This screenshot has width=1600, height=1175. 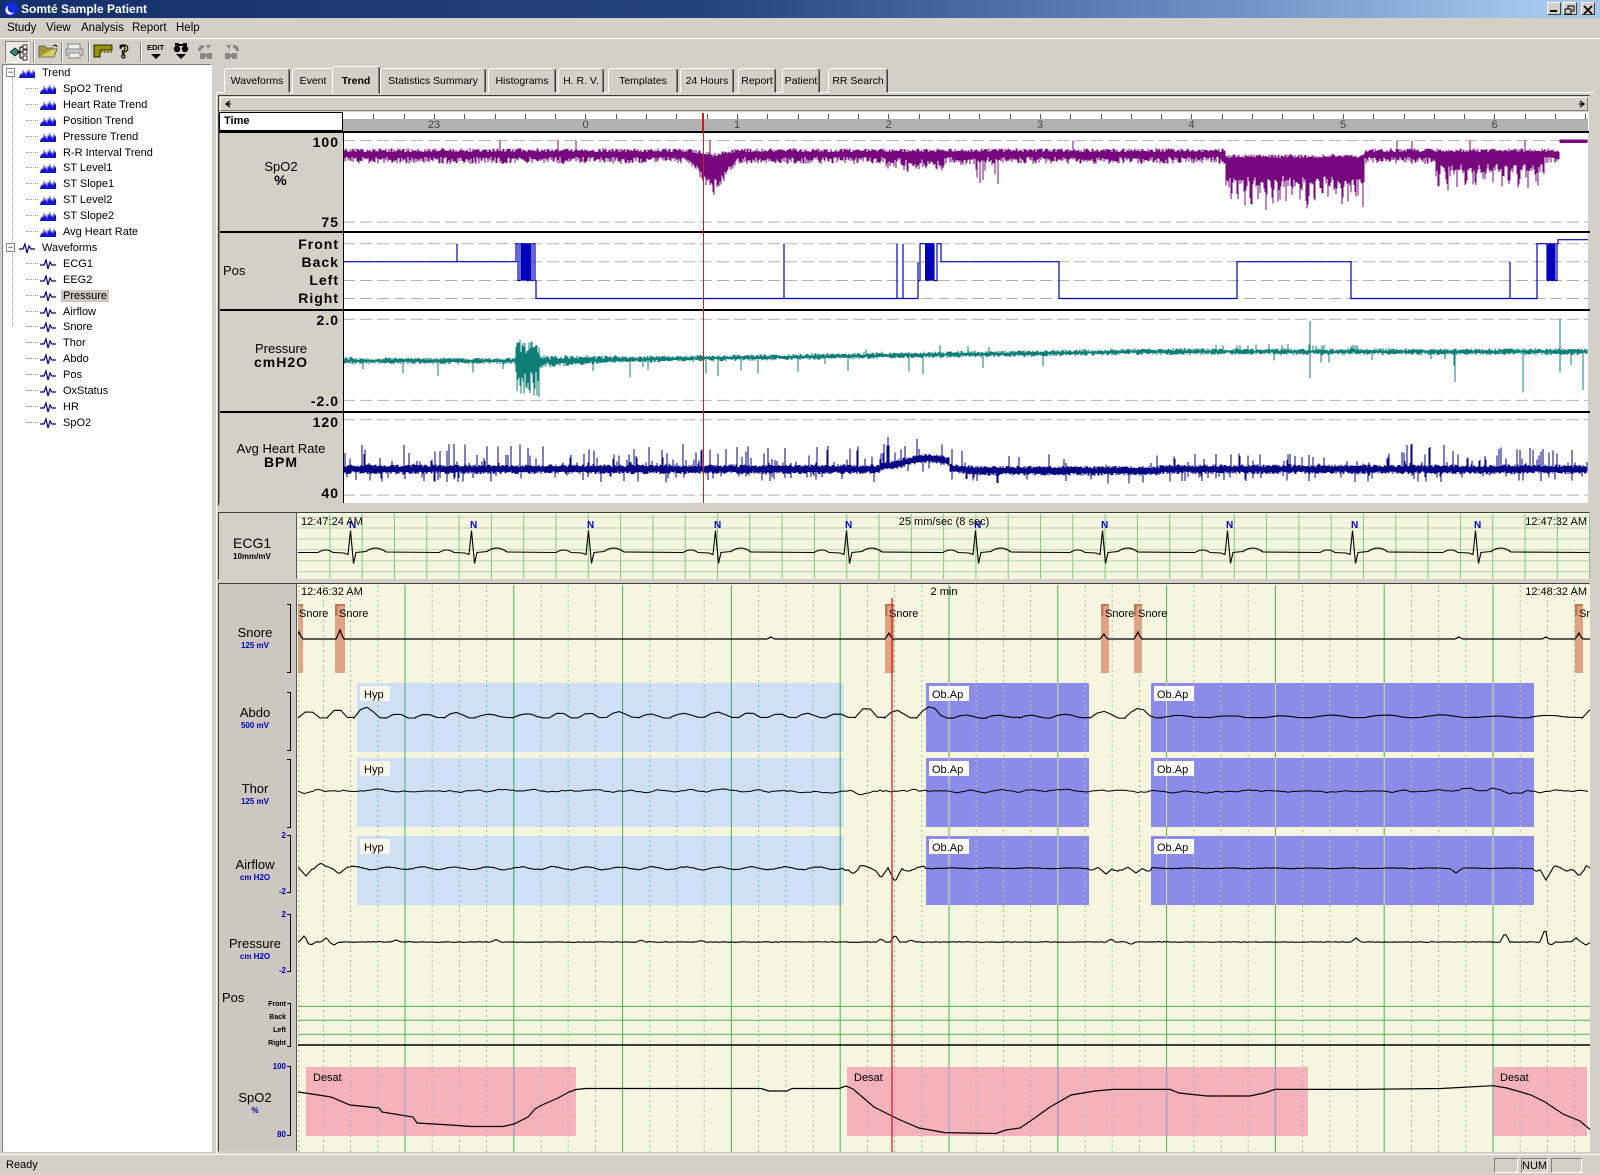 What do you see at coordinates (332, 522) in the screenshot?
I see `svg-text: 12:47:24 AM` at bounding box center [332, 522].